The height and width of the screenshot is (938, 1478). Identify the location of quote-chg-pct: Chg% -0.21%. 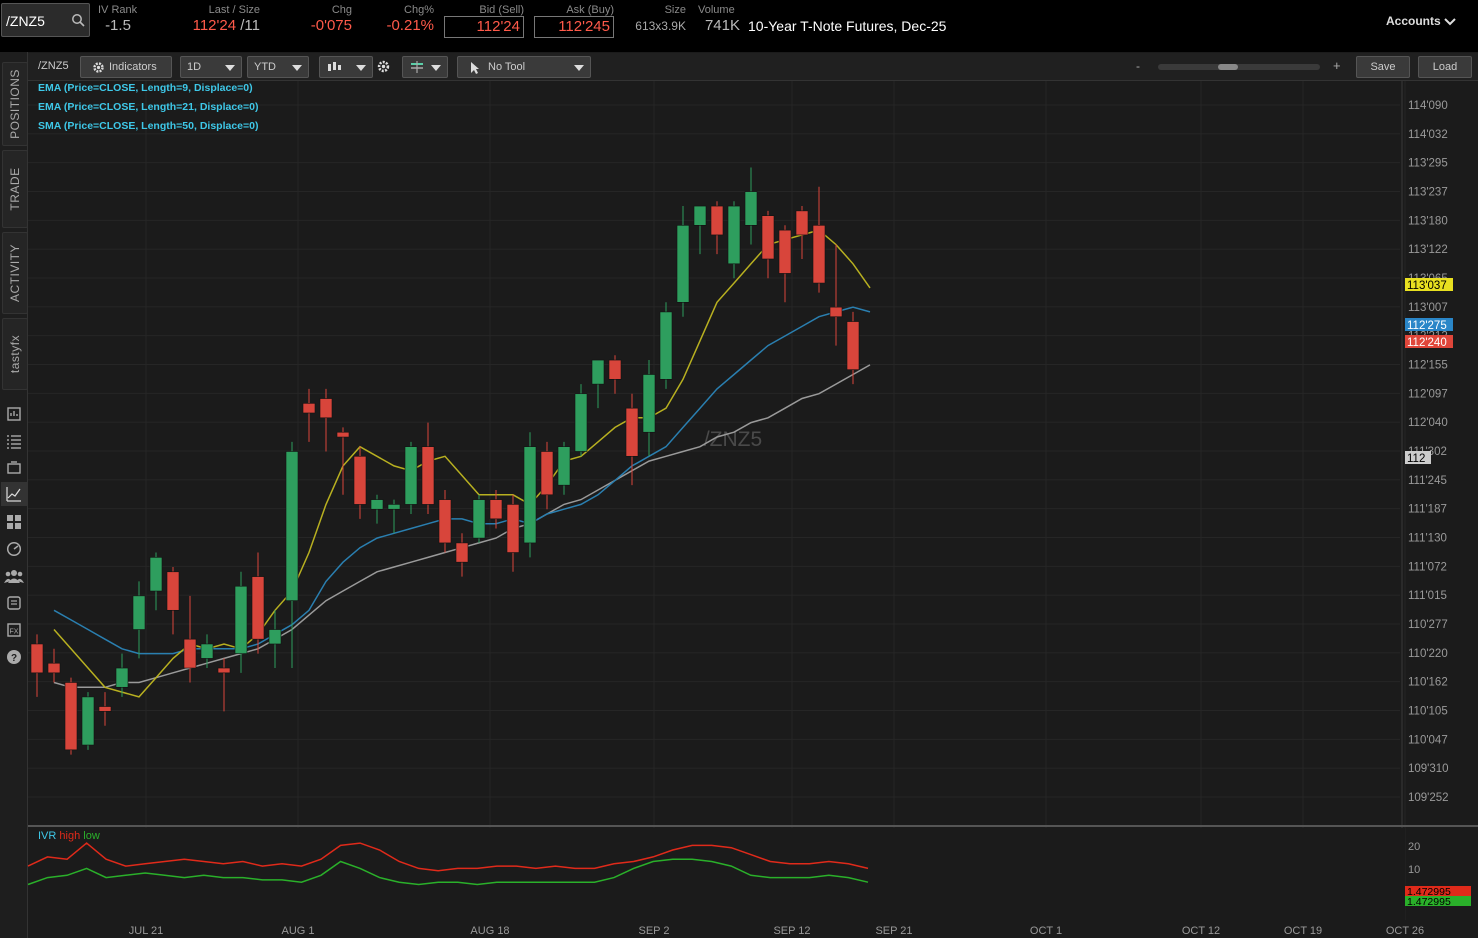
(410, 19).